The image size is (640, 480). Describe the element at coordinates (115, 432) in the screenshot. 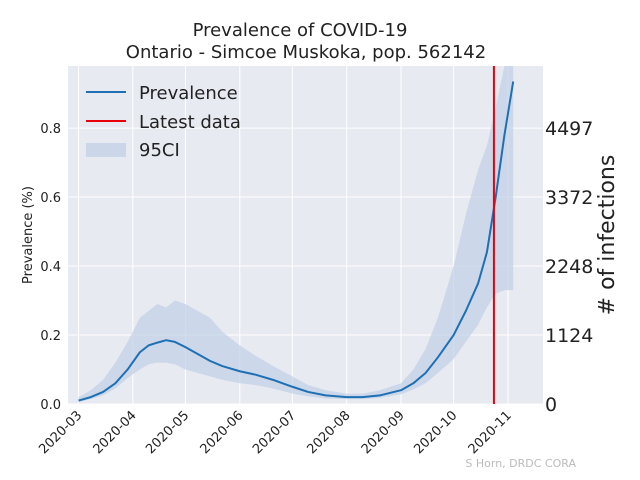

I see `x-tick-label-1: 2020-04` at that location.